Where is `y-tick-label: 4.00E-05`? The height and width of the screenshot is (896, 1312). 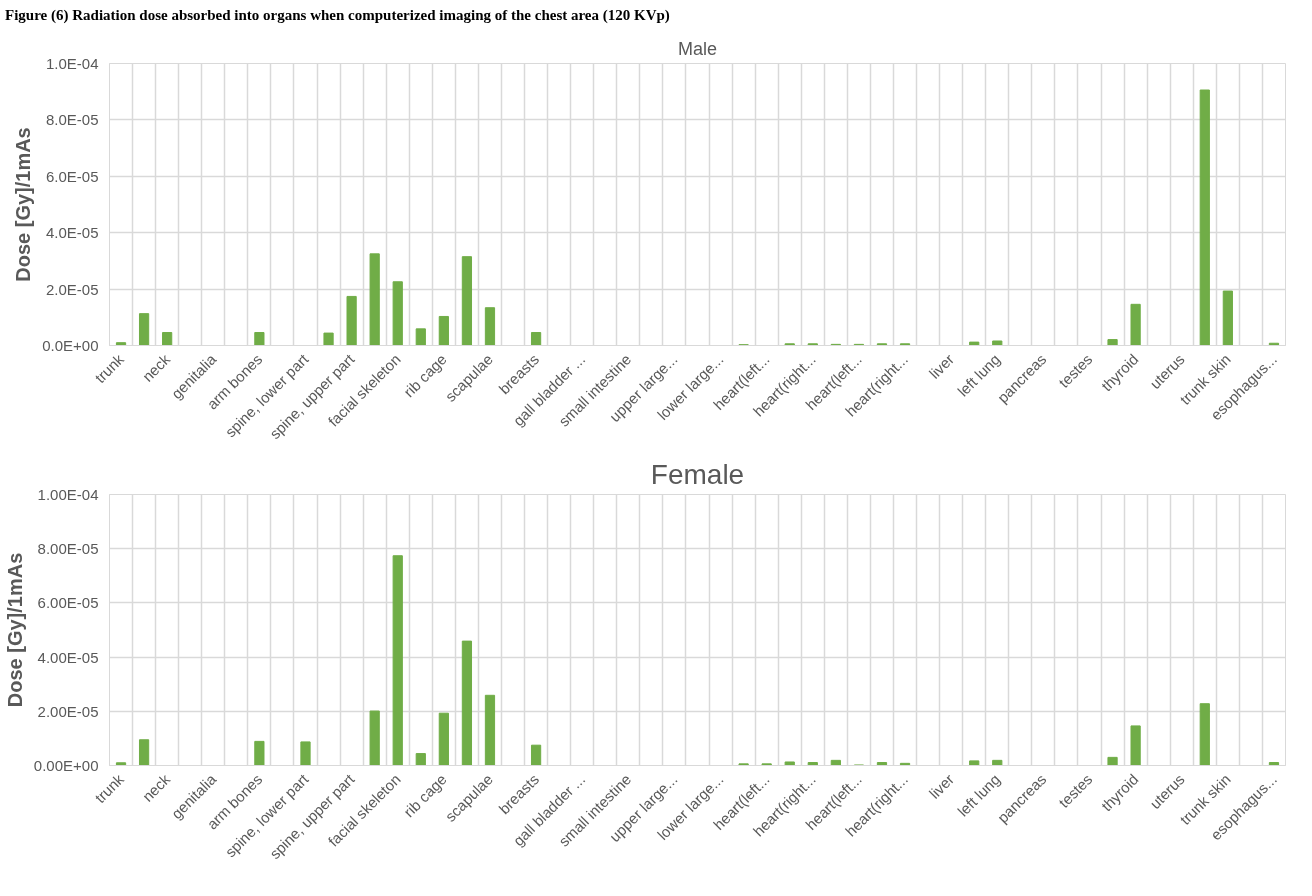
y-tick-label: 4.00E-05 is located at coordinates (68, 658).